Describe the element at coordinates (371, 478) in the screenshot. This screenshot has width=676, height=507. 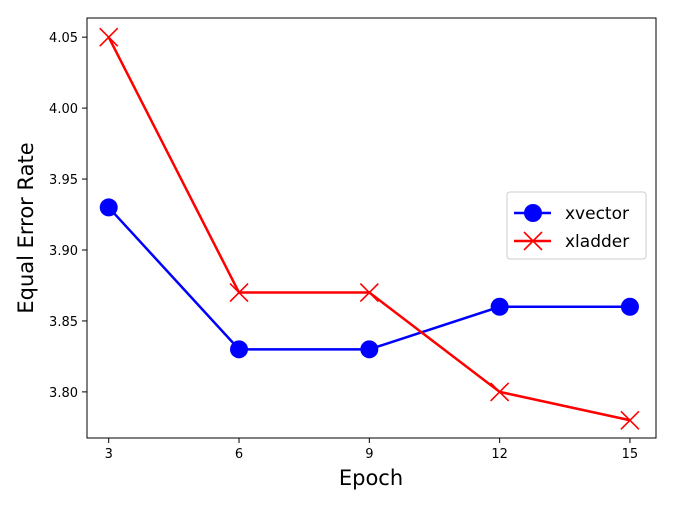
I see `x-axis-label: Epoch` at that location.